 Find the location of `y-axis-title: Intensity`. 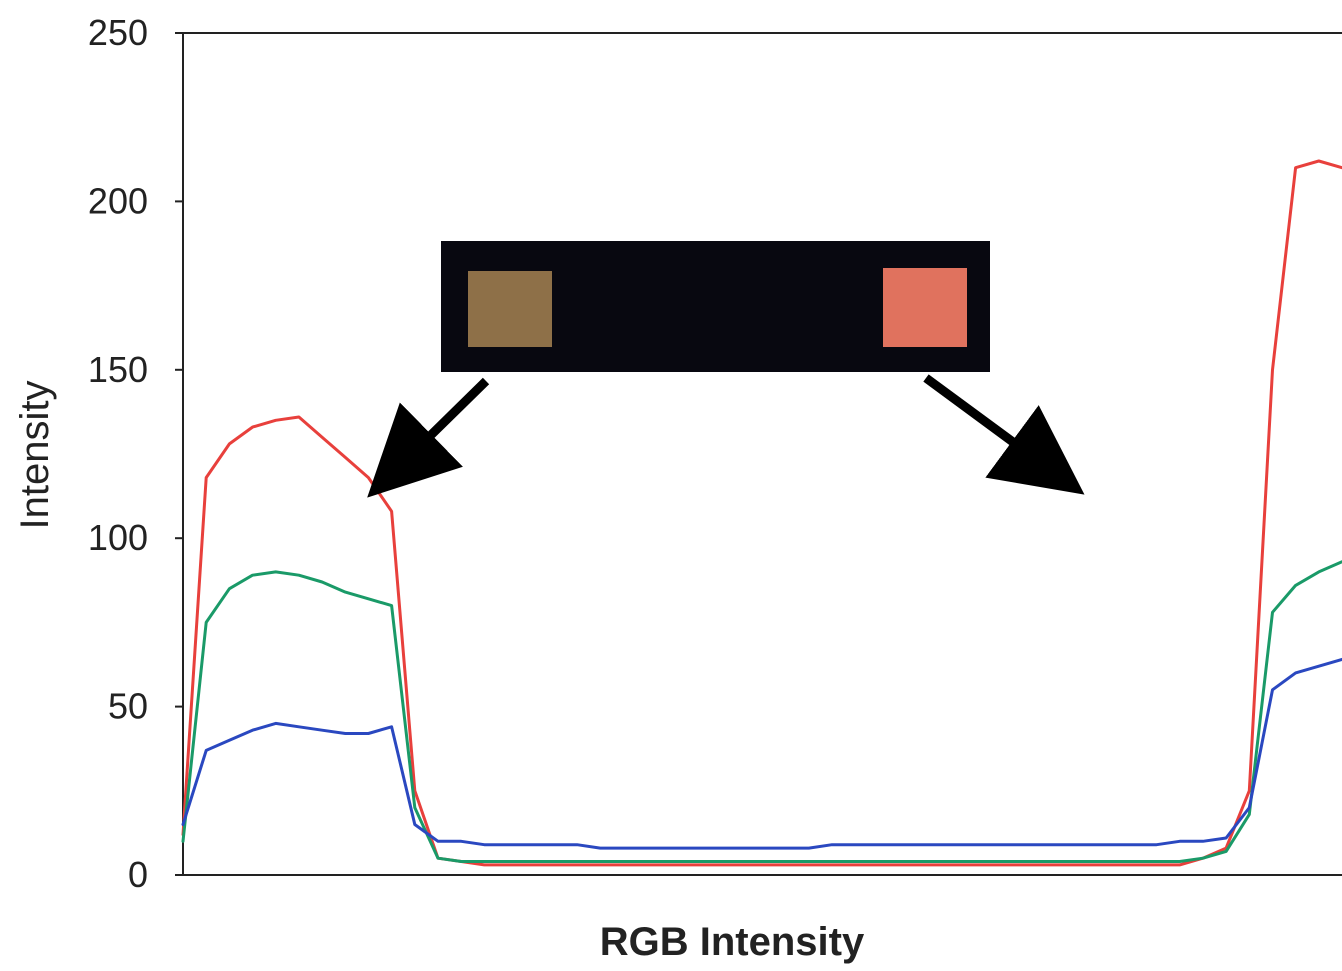

y-axis-title: Intensity is located at coordinates (35, 455).